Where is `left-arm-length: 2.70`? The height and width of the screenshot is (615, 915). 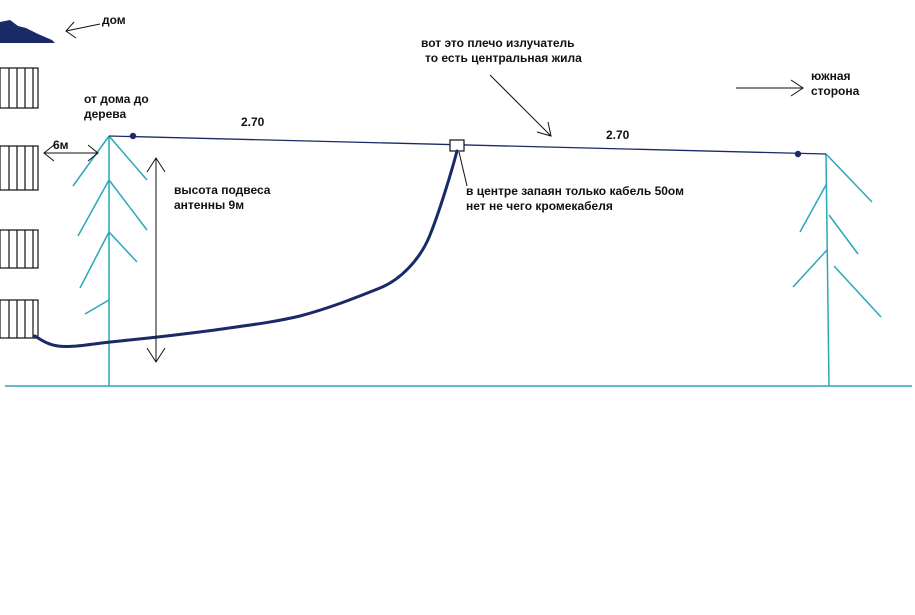 left-arm-length: 2.70 is located at coordinates (253, 122).